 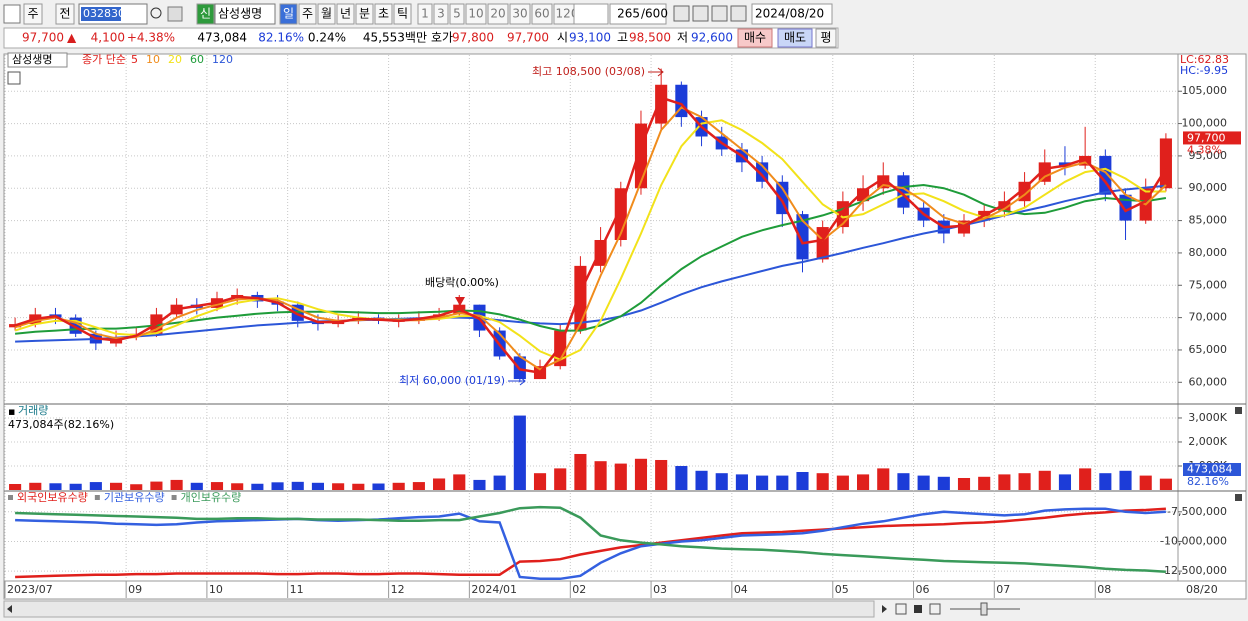 What do you see at coordinates (395, 38) in the screenshot?
I see `quote-amount: 45,553백만` at bounding box center [395, 38].